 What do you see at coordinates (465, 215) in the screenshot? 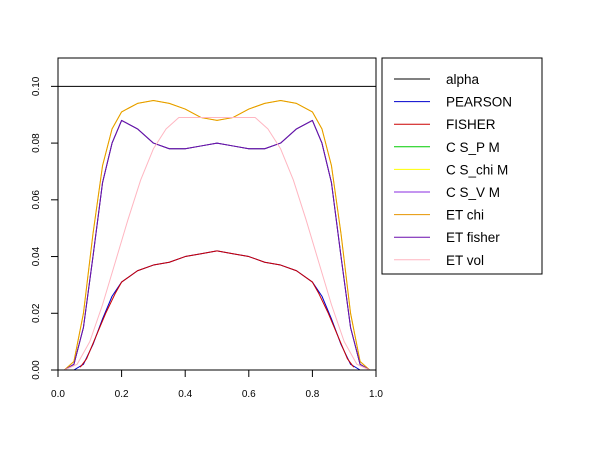
I see `legend-label: ET chi` at bounding box center [465, 215].